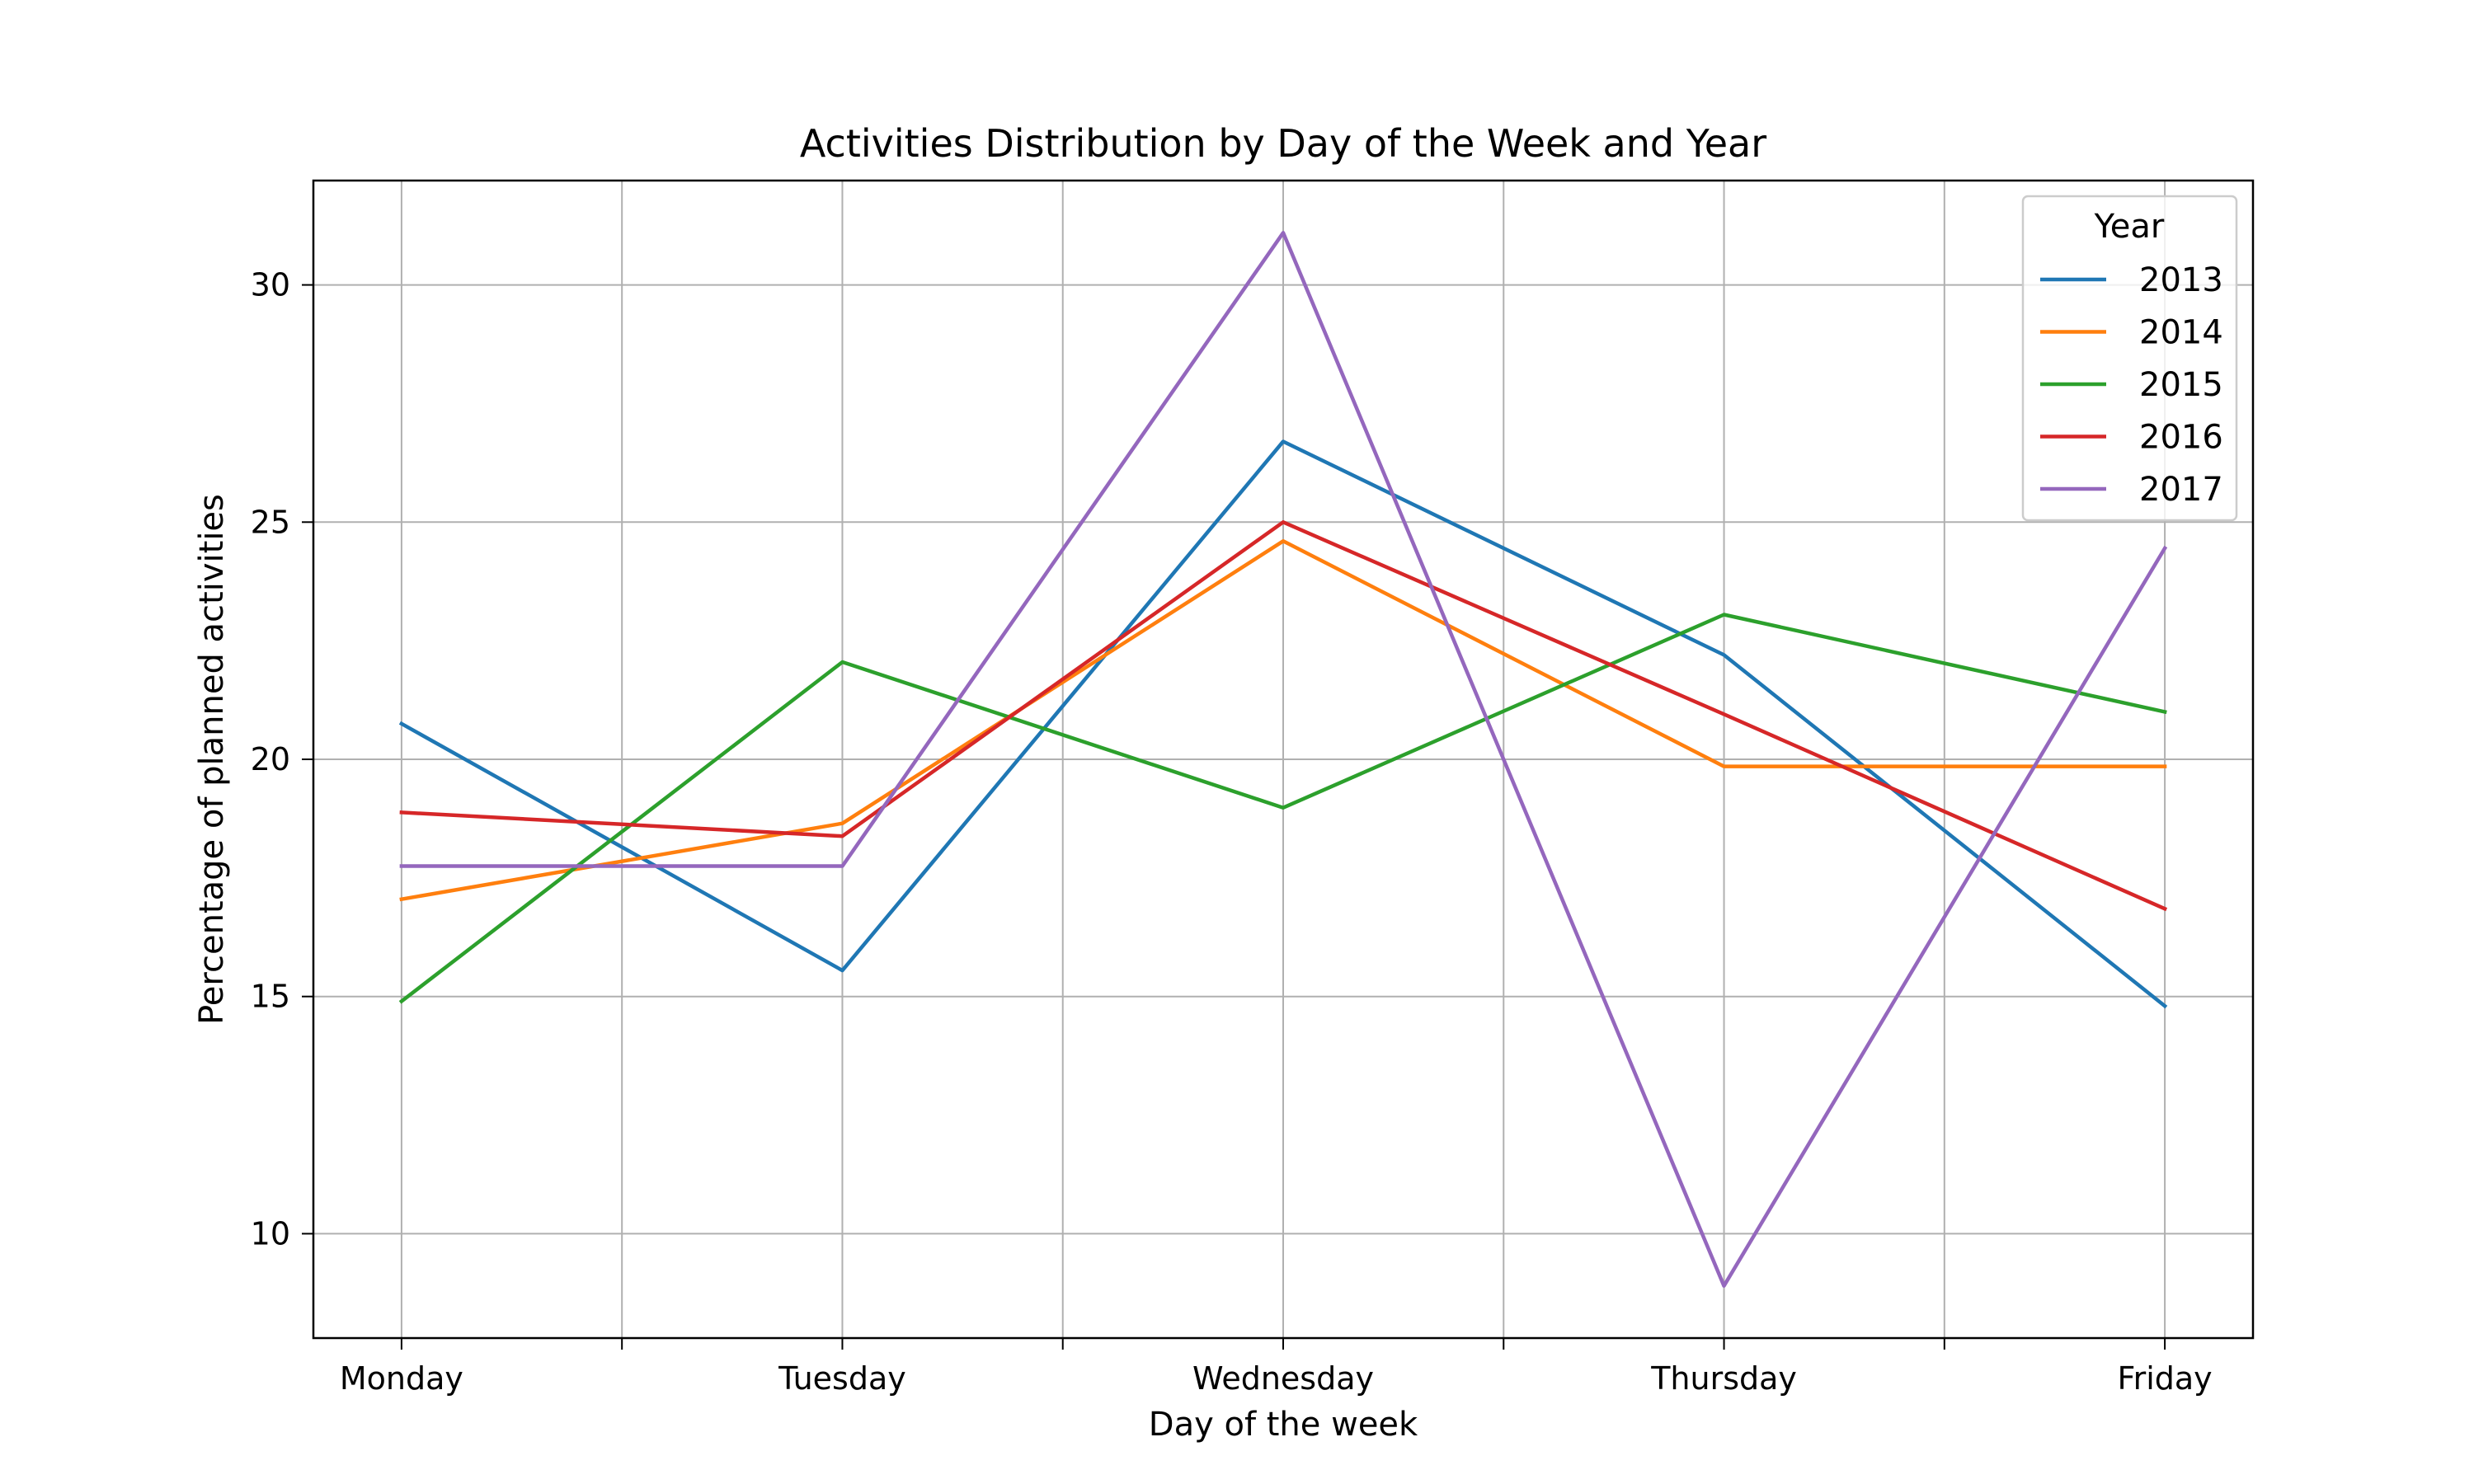 The width and height of the screenshot is (2474, 1484). I want to click on legend-label-2013: 2013, so click(2181, 280).